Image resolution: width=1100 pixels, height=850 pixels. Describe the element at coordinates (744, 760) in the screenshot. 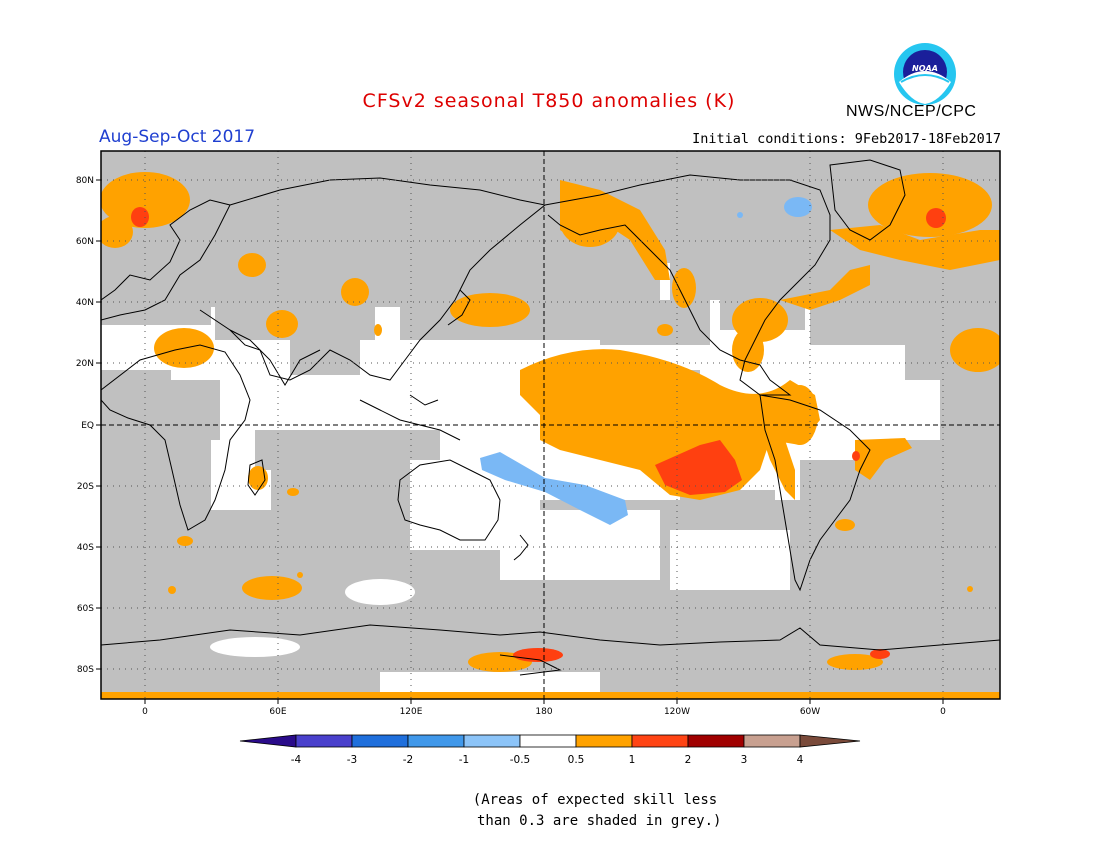

I see `legend-label: 3` at that location.